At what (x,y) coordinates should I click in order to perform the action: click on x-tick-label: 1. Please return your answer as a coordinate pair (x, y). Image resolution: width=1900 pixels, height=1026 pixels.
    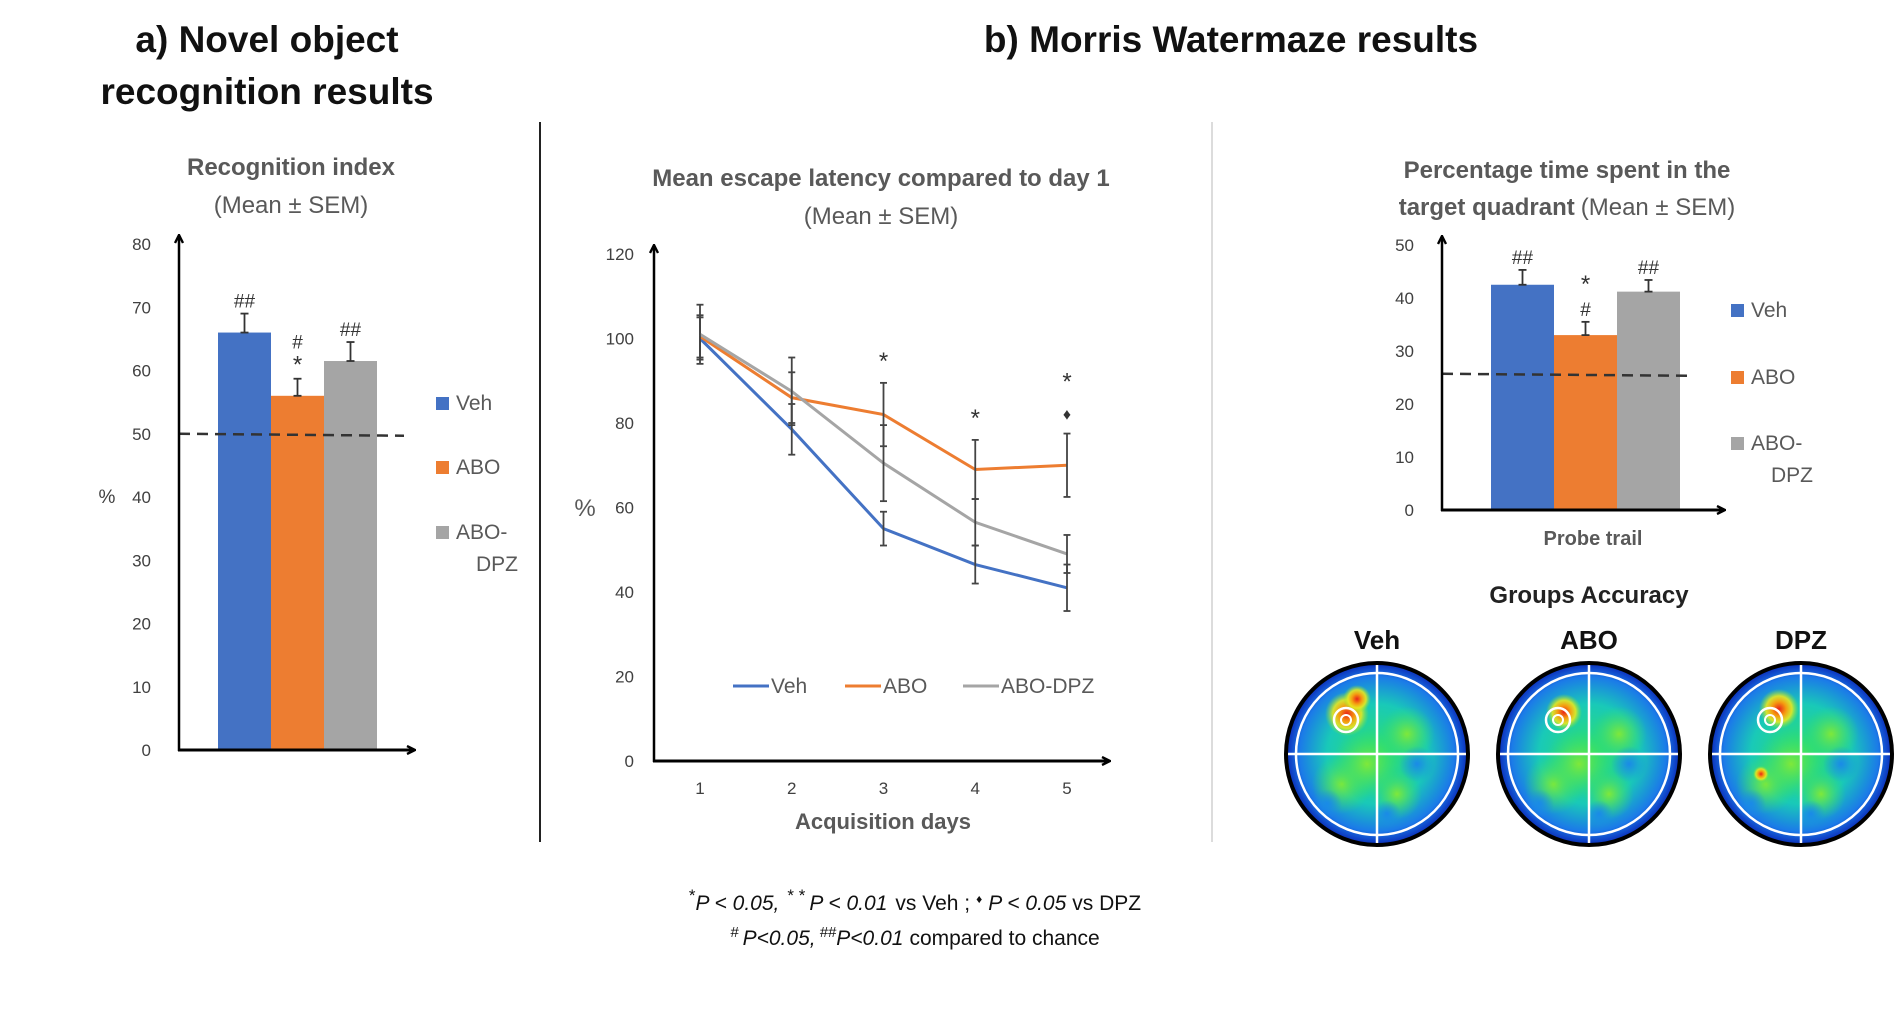
    Looking at the image, I should click on (699, 788).